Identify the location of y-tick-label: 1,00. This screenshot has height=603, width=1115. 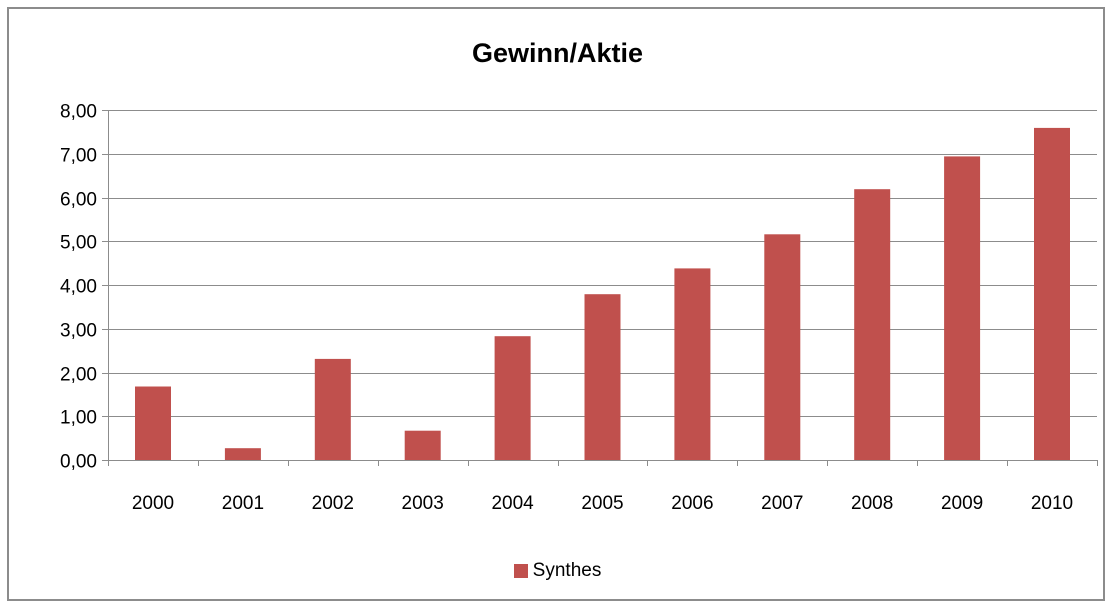
(78, 418).